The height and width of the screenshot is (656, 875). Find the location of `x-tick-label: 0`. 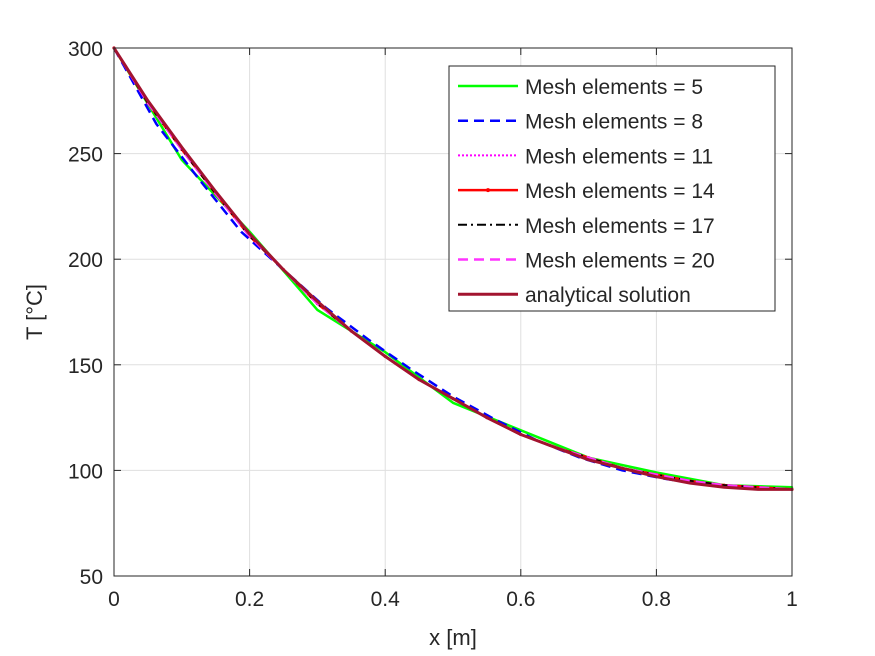

x-tick-label: 0 is located at coordinates (114, 599).